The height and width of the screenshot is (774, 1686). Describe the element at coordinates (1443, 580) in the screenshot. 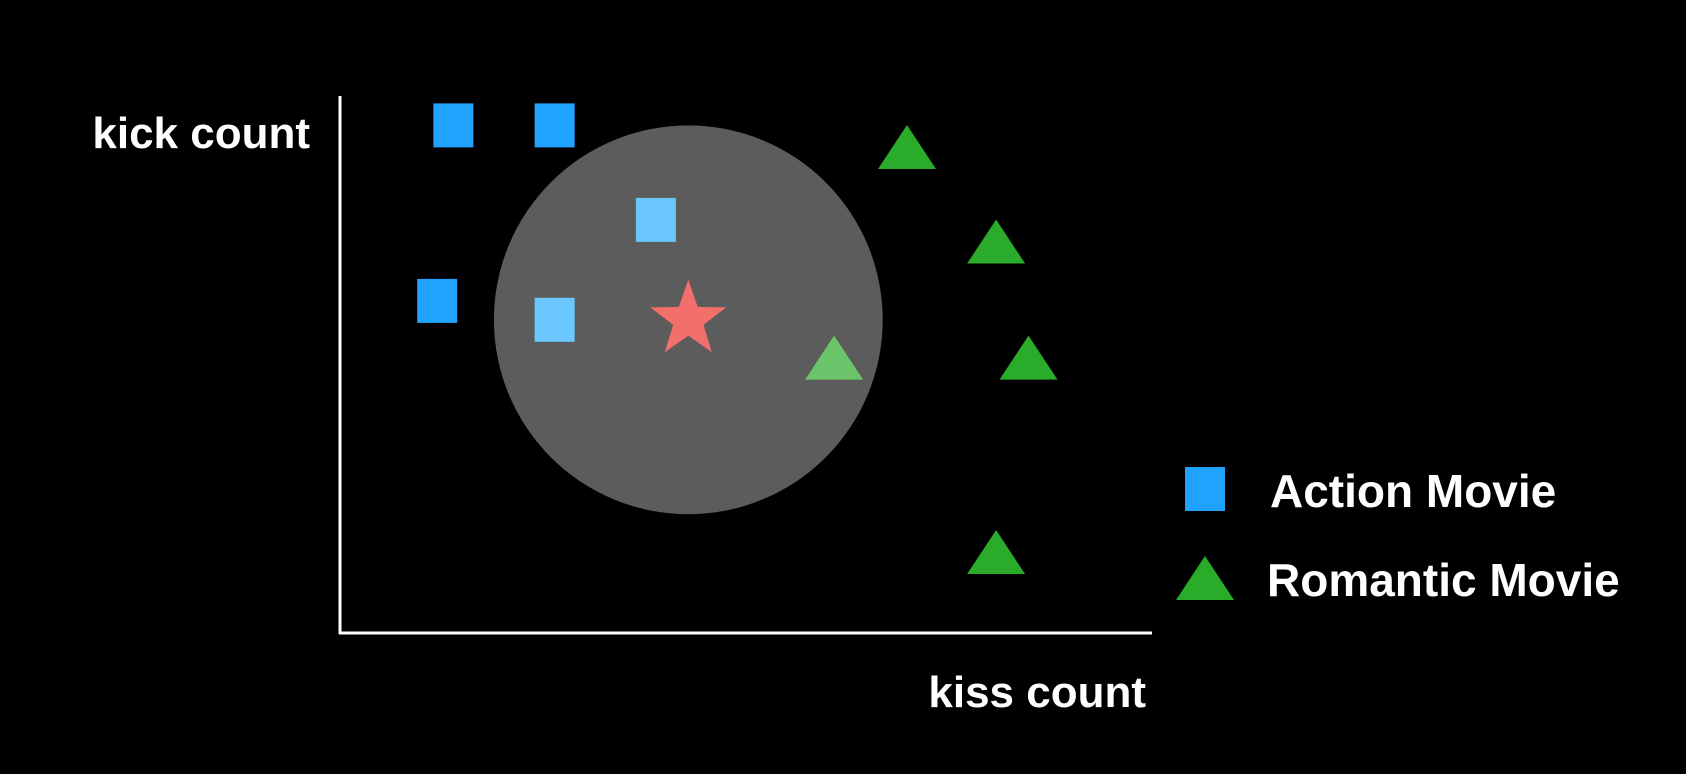

I see `legend-label-romantic: Romantic Movie` at that location.